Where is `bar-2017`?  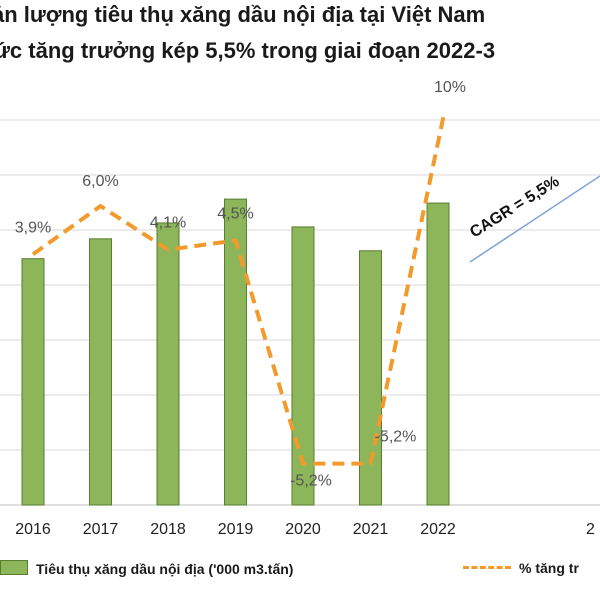 bar-2017 is located at coordinates (100, 372).